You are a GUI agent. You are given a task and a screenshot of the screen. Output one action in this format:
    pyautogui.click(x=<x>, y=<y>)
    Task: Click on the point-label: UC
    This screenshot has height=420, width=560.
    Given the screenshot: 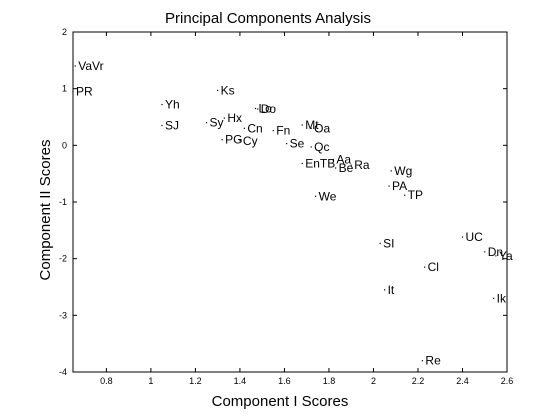 What is the action you would take?
    pyautogui.click(x=474, y=237)
    